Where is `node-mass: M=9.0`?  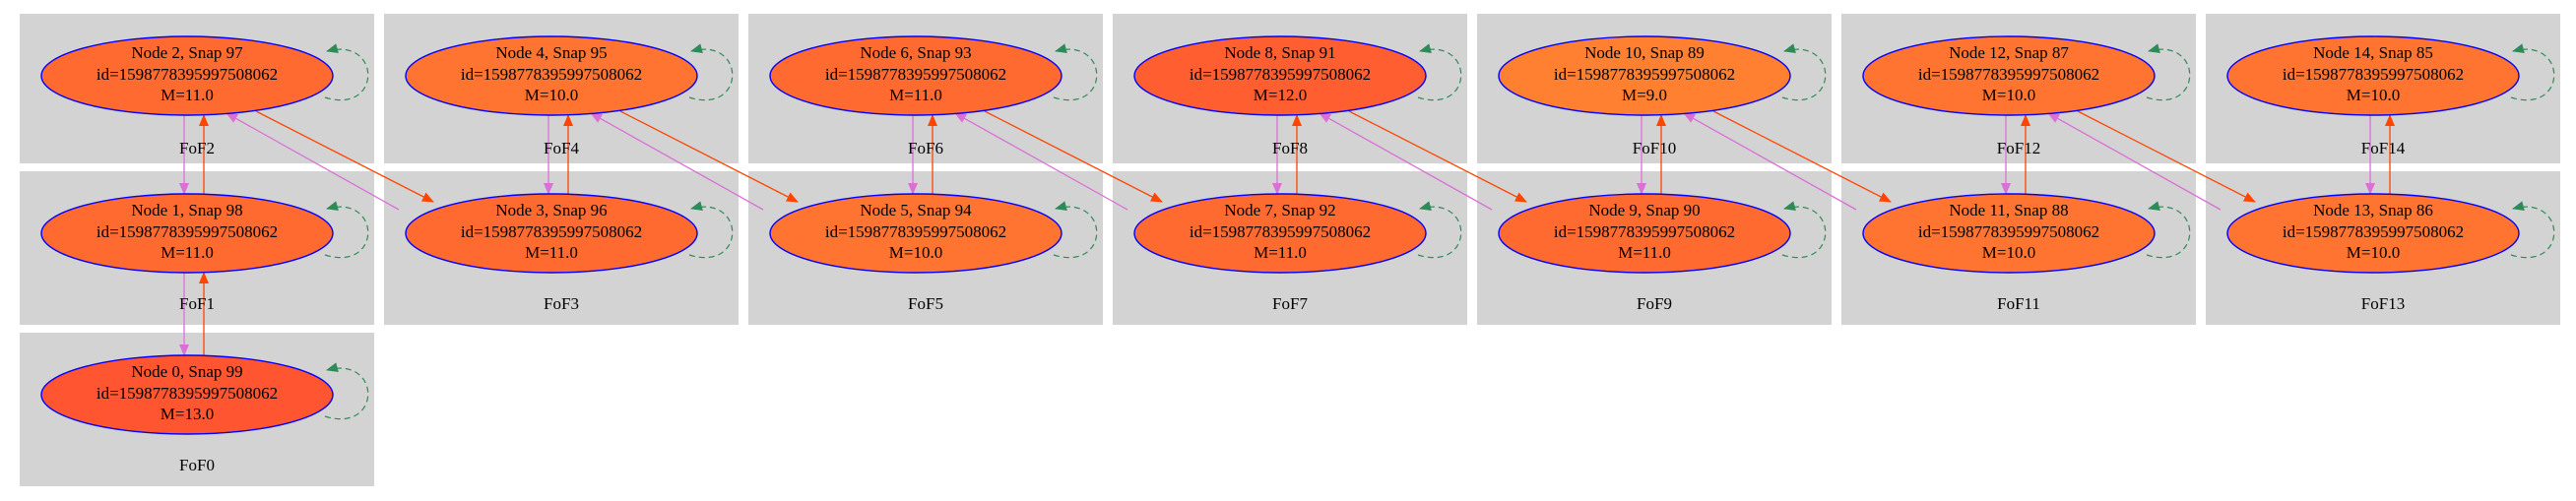 node-mass: M=9.0 is located at coordinates (1644, 95).